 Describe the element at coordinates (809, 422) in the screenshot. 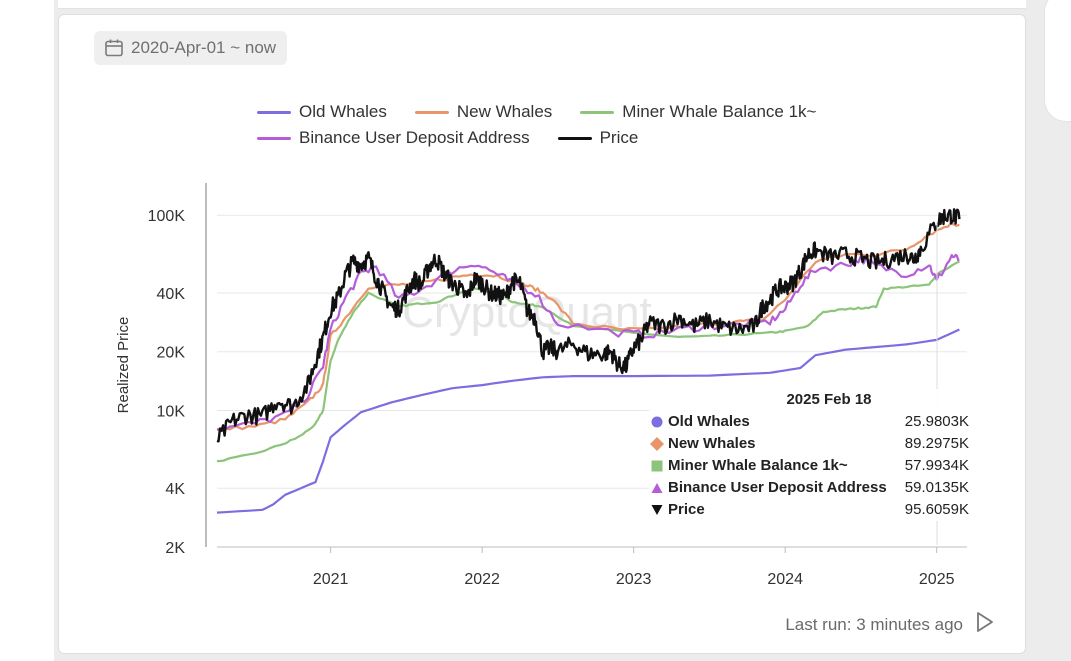

I see `tooltip-row-old-whales: Old Whales 25.9803K` at that location.